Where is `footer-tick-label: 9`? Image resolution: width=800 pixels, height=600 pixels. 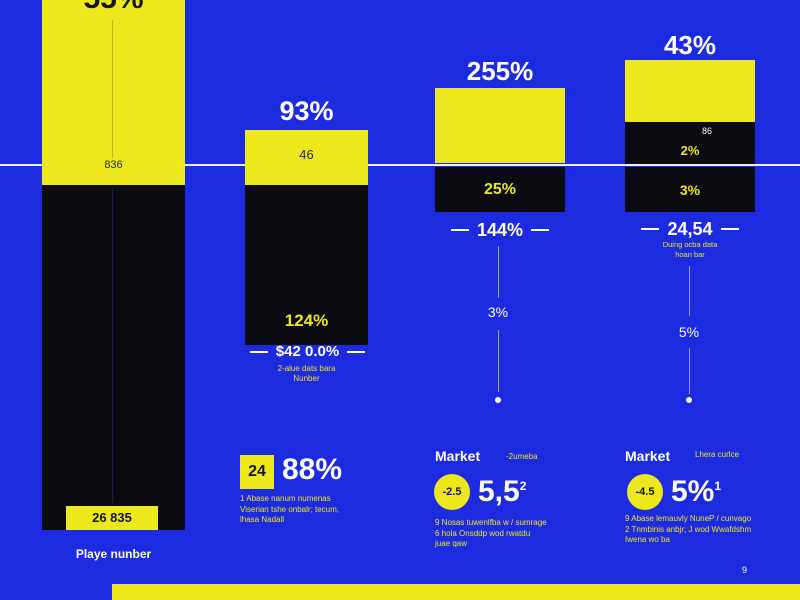
footer-tick-label: 9 is located at coordinates (745, 570).